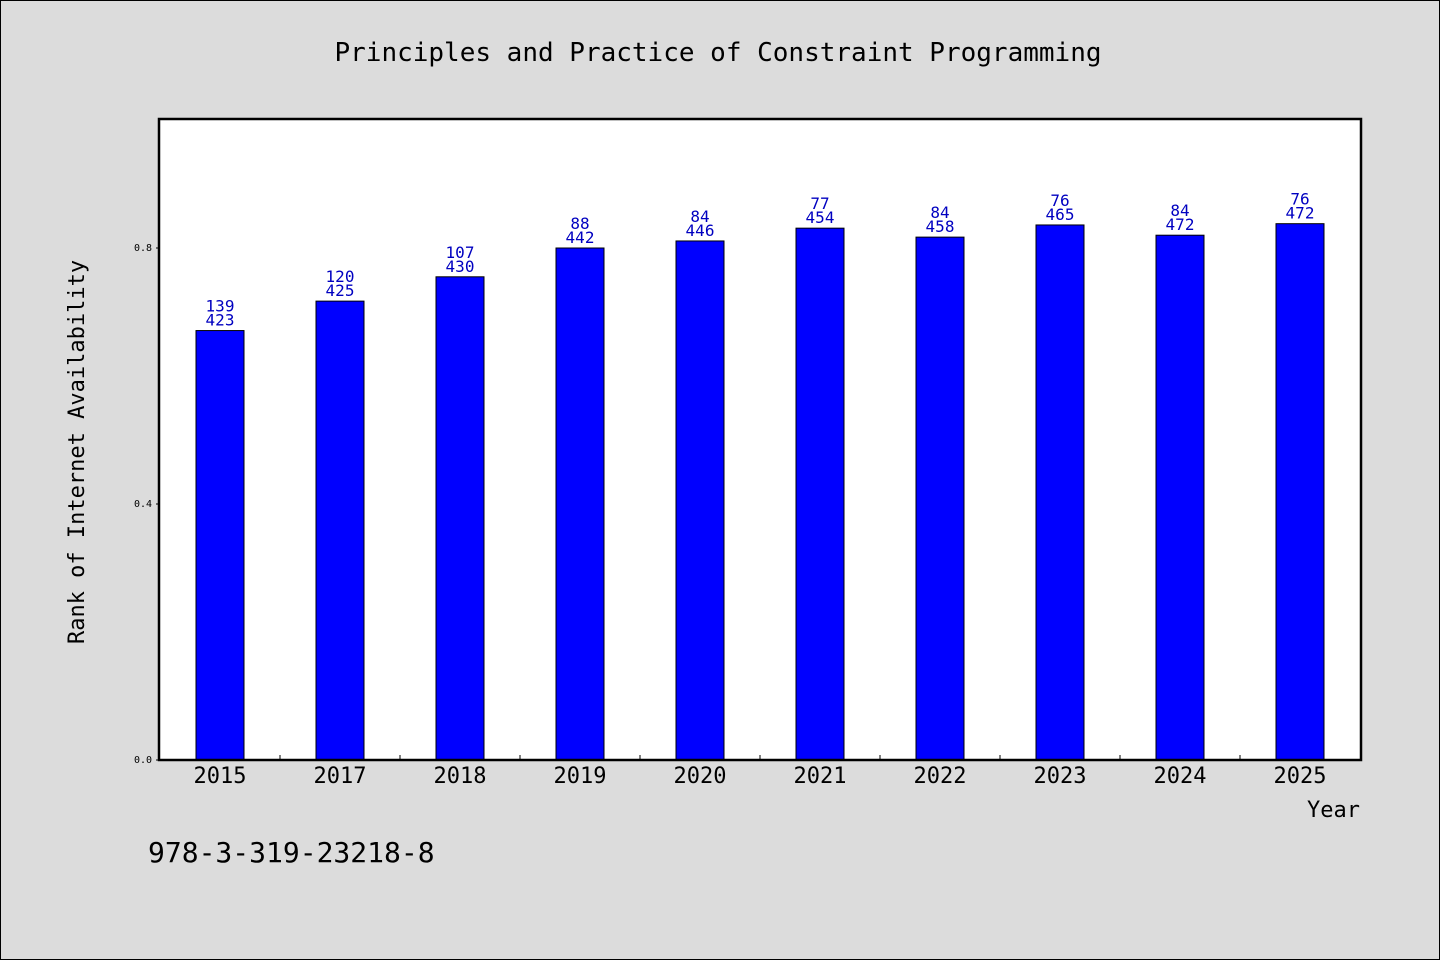  Describe the element at coordinates (220, 545) in the screenshot. I see `bar-2015` at that location.